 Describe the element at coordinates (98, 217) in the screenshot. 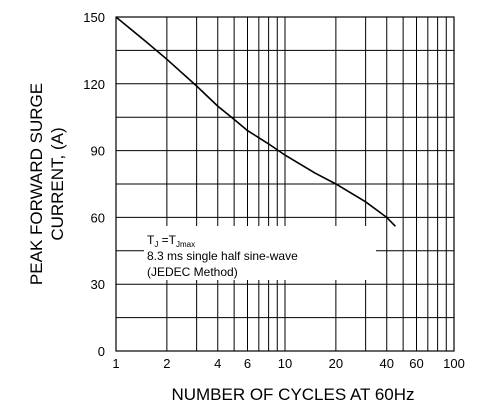

I see `y-tick-label: 60` at that location.